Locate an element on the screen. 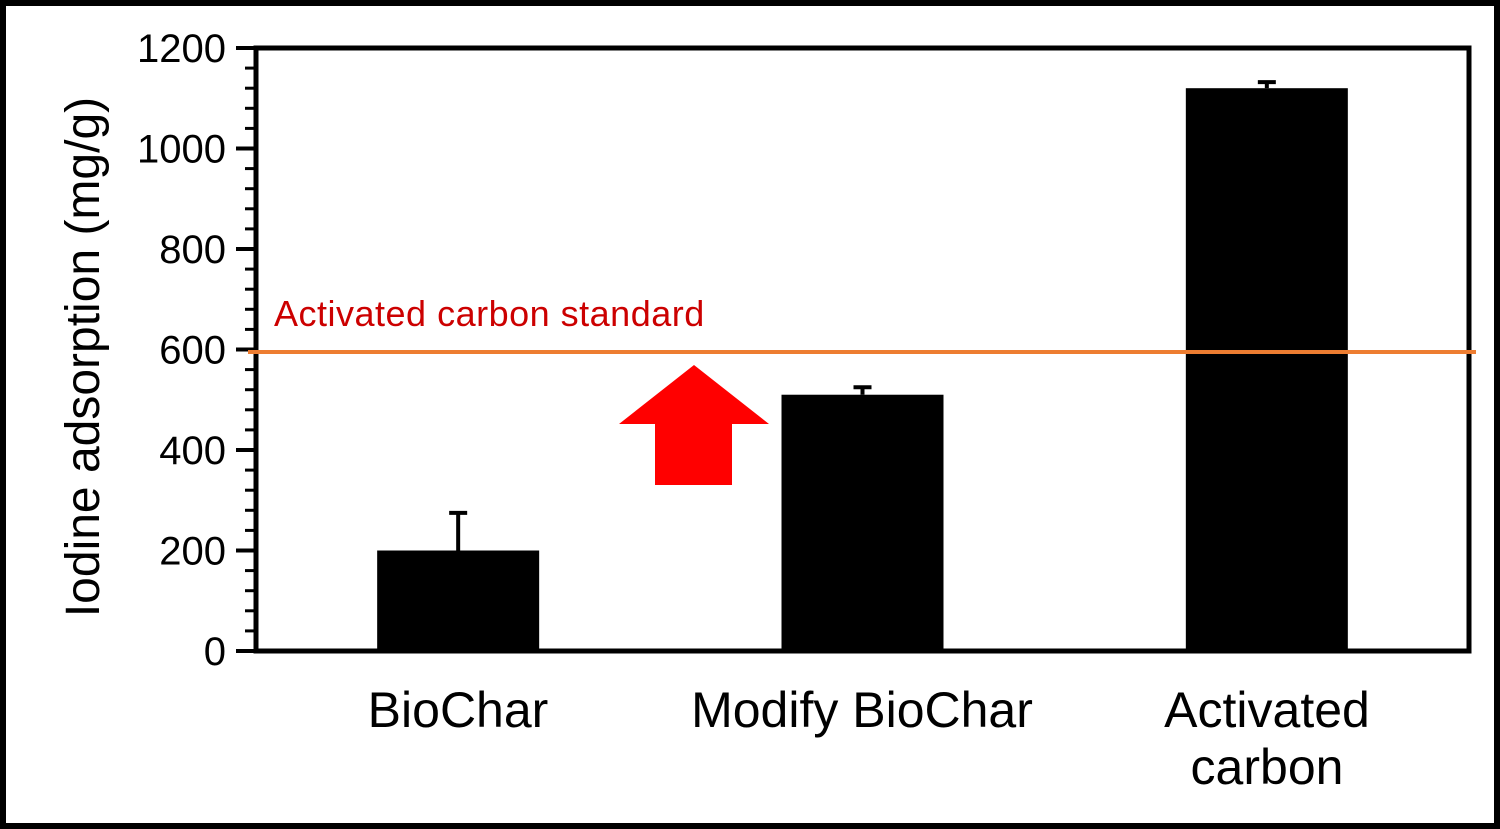  y-tick-label-1000: 1000 is located at coordinates (181, 150).